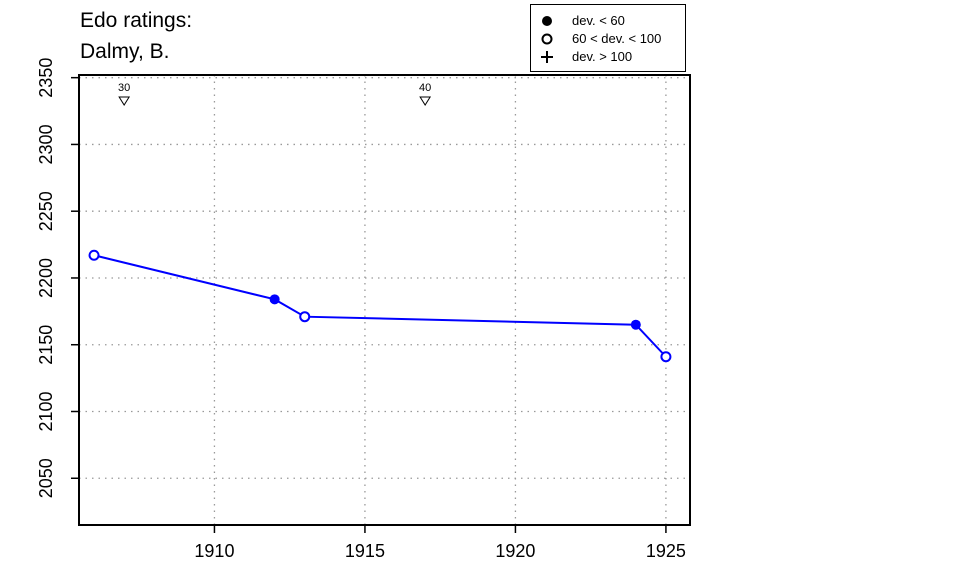  I want to click on x-axis: 1910 1915 1920 1925, so click(440, 542).